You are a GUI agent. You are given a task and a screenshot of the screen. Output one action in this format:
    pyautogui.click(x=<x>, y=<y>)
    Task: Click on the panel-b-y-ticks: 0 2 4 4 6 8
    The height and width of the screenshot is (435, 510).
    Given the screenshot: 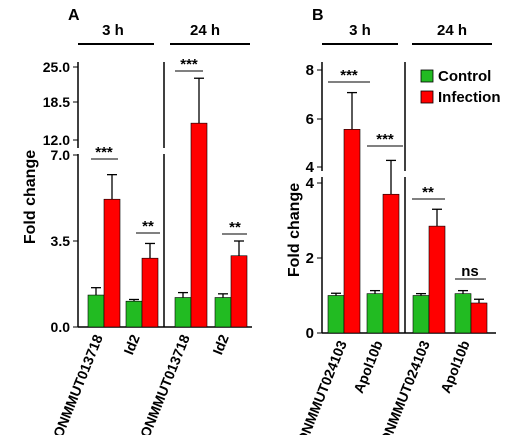 What is the action you would take?
    pyautogui.click(x=314, y=202)
    